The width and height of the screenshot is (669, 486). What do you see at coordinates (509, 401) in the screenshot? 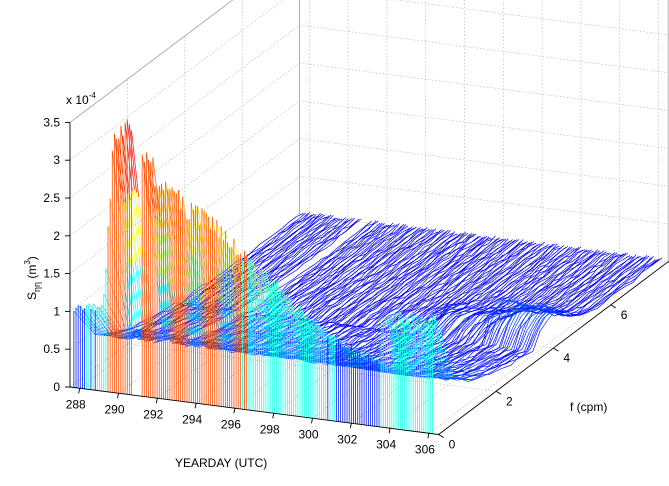
I see `y-tick-label: 2` at bounding box center [509, 401].